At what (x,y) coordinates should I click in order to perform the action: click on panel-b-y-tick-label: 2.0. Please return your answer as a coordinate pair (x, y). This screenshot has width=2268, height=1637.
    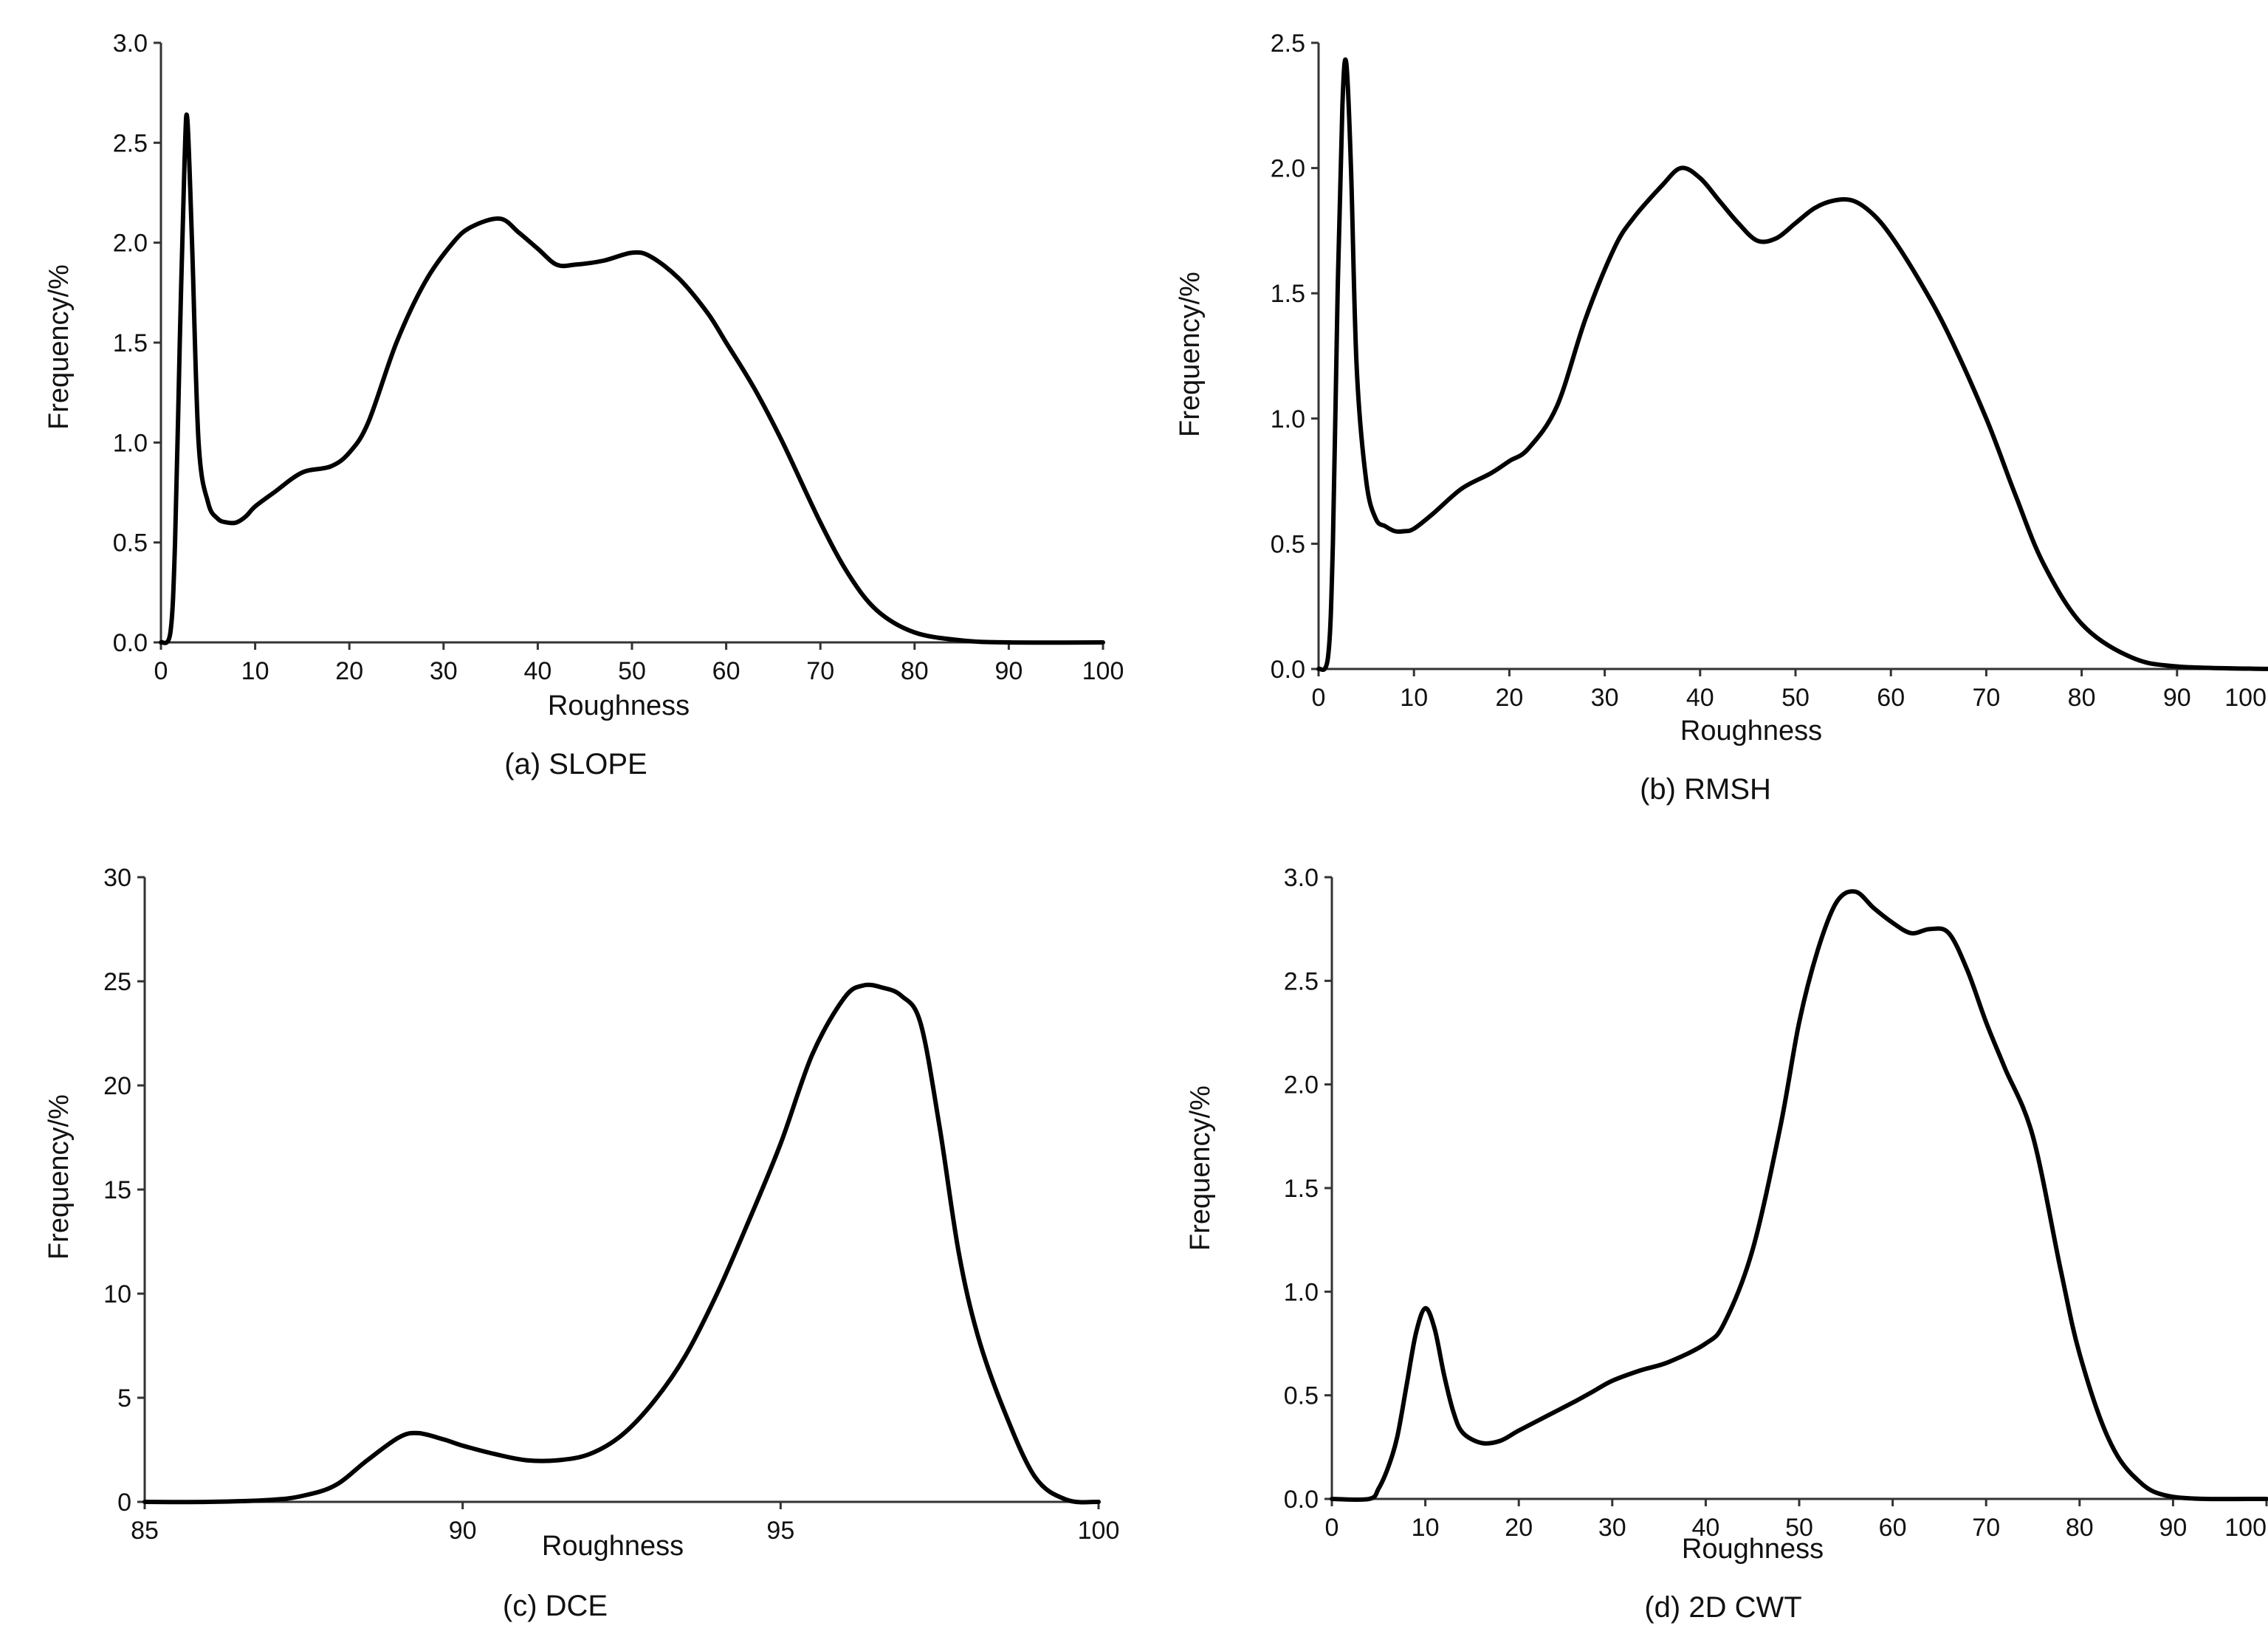
    Looking at the image, I should click on (1288, 169).